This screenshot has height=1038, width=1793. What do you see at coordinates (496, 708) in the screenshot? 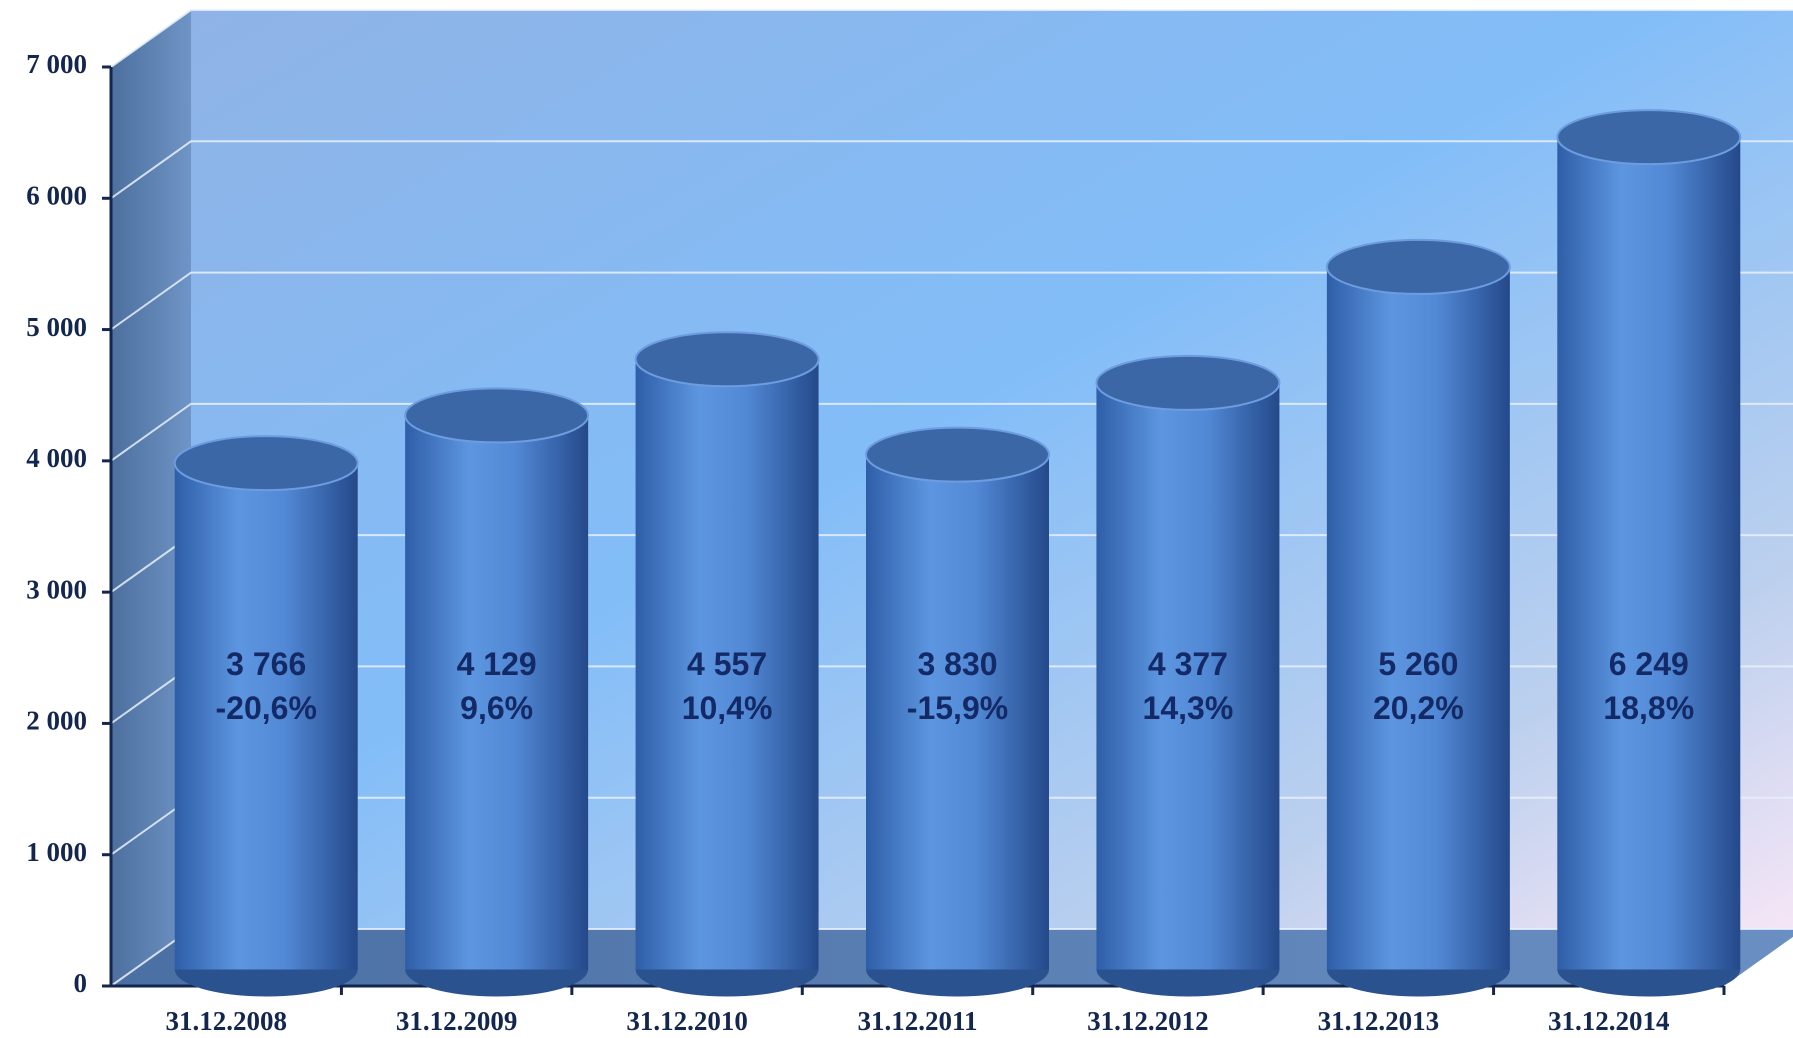
I see `growth-label: 9,6%` at bounding box center [496, 708].